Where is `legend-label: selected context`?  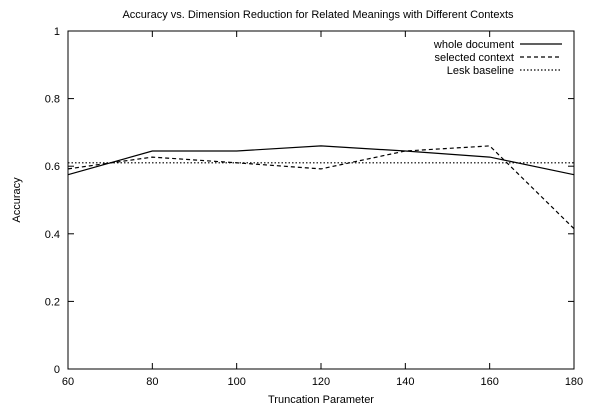
legend-label: selected context is located at coordinates (475, 58).